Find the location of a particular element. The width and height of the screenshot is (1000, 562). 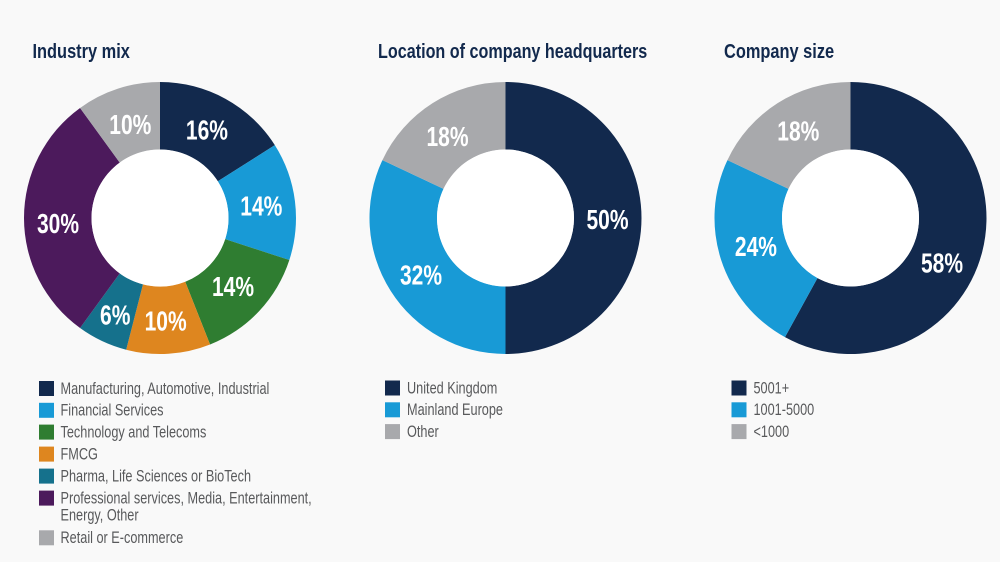

svg-text: Energy, Other is located at coordinates (100, 515).